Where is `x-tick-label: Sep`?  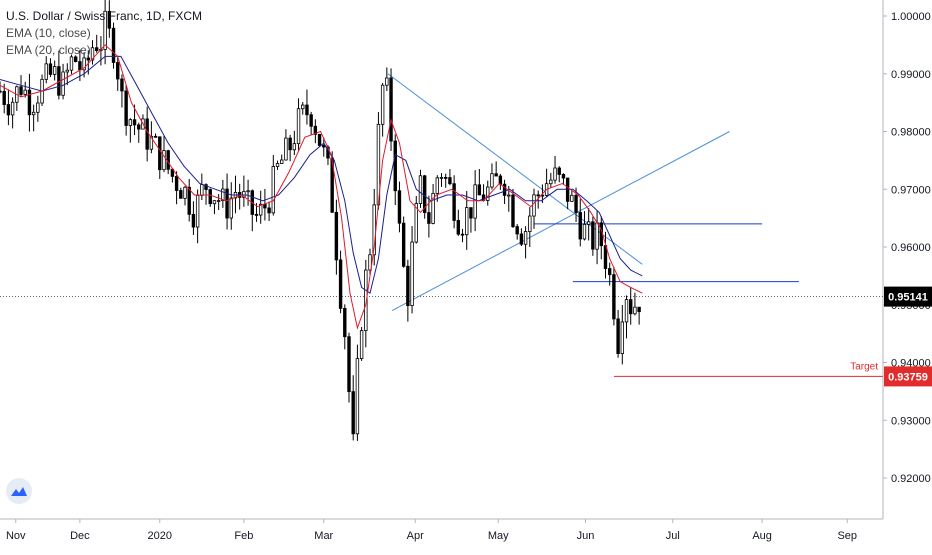 x-tick-label: Sep is located at coordinates (847, 536).